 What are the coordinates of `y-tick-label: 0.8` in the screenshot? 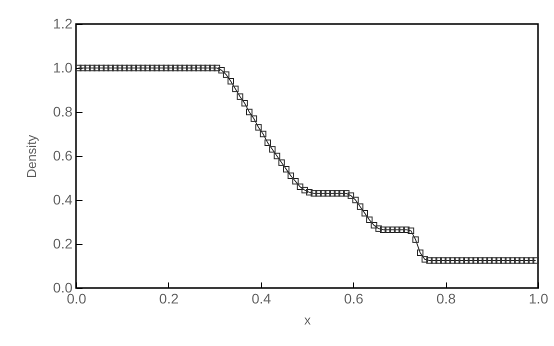 It's located at (63, 112).